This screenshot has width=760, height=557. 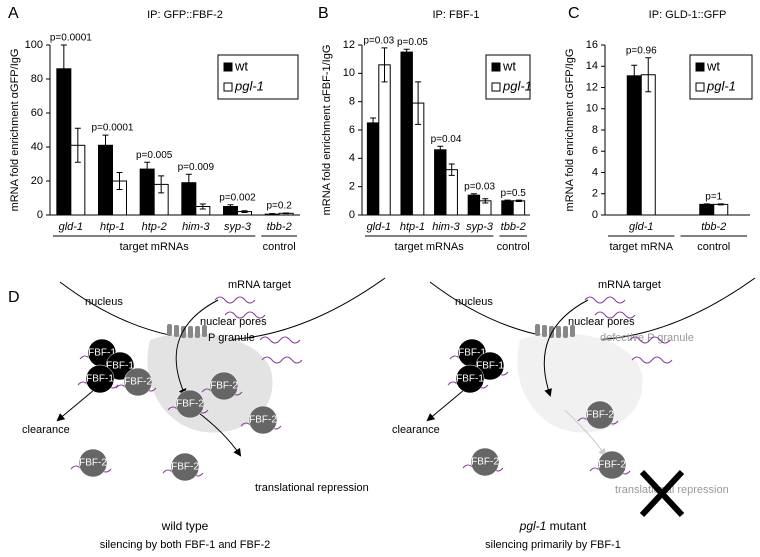 I want to click on panel-label: D, so click(x=14, y=297).